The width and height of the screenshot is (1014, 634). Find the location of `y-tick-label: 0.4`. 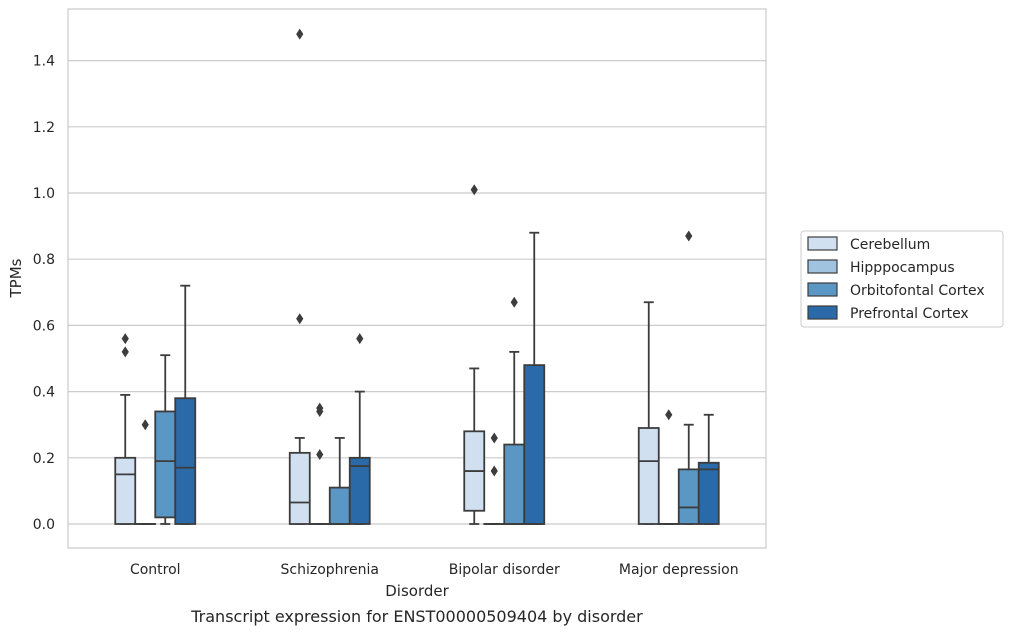

y-tick-label: 0.4 is located at coordinates (44, 393).